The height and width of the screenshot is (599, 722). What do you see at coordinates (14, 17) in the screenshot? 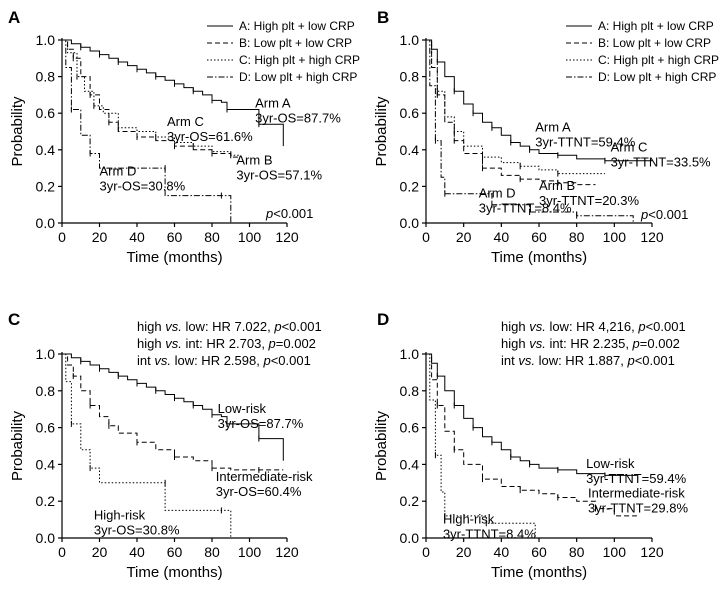
I see `panel-letter: A` at bounding box center [14, 17].